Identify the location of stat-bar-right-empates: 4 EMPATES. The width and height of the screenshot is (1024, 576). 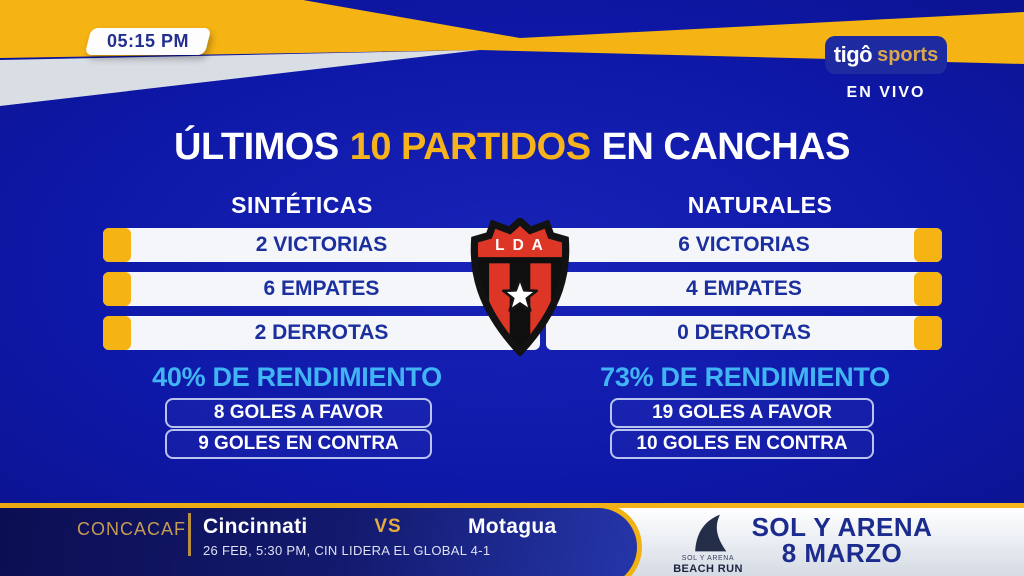
(744, 289).